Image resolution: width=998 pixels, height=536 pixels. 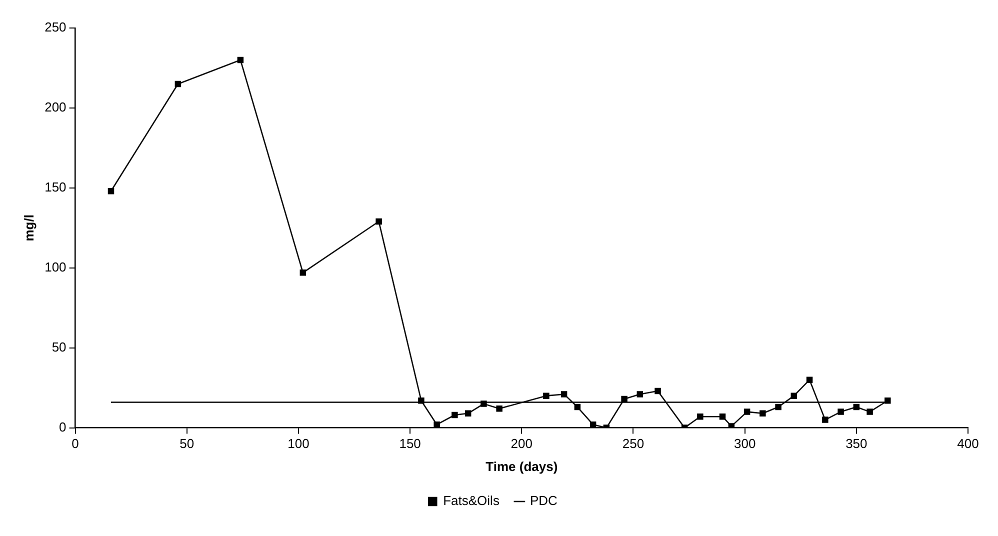 What do you see at coordinates (857, 444) in the screenshot?
I see `x-tick-label: 350` at bounding box center [857, 444].